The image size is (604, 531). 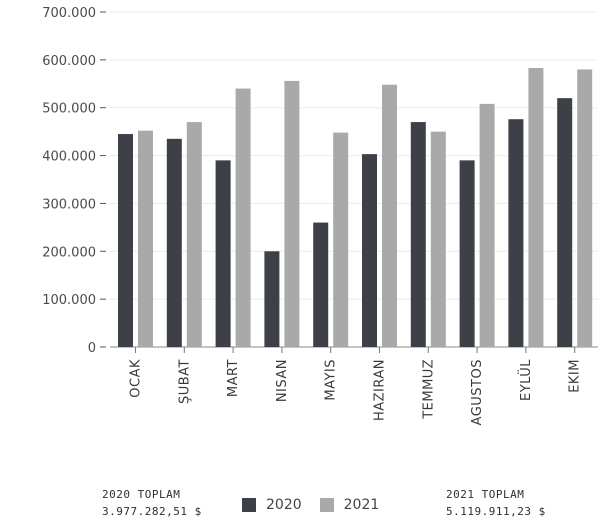 I want to click on x-tick-label: HAZIRAN, so click(x=380, y=390).